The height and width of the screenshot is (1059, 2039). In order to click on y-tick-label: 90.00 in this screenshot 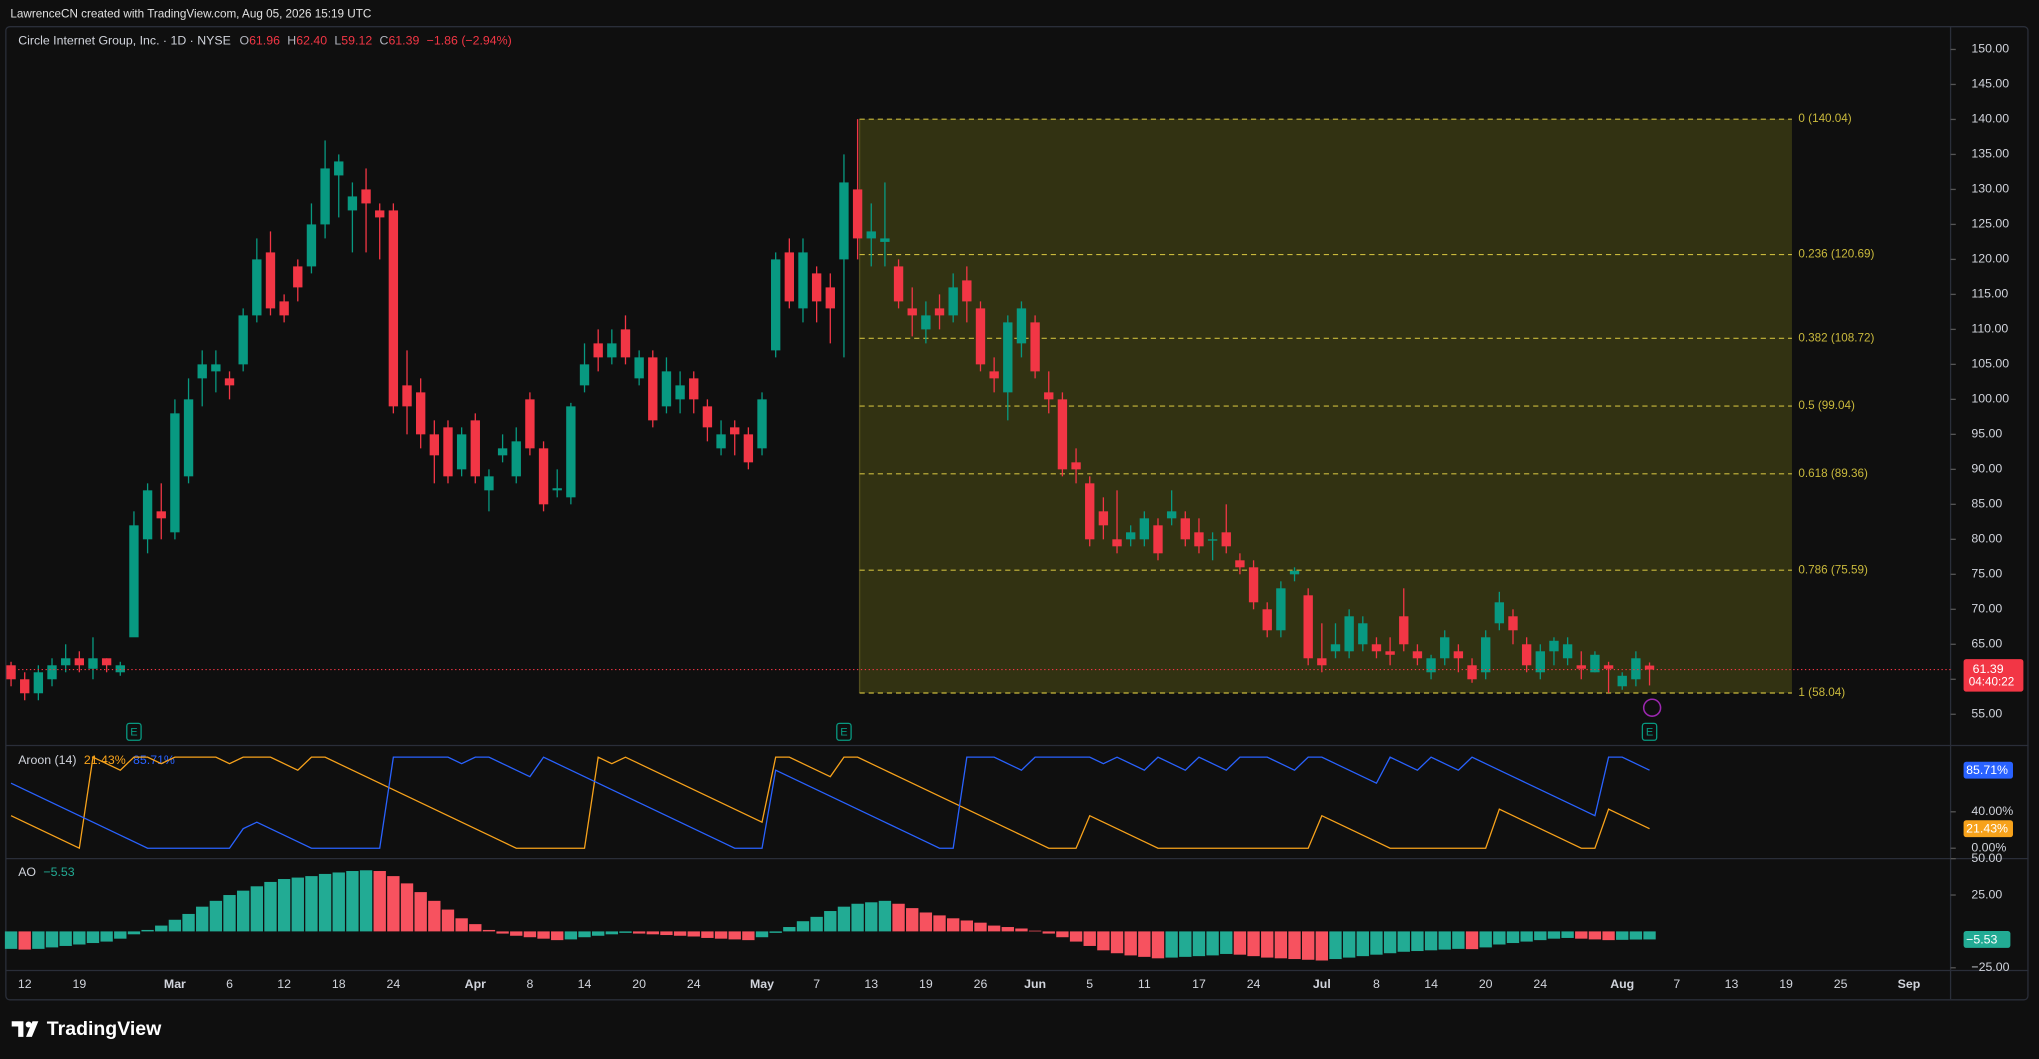, I will do `click(1986, 469)`.